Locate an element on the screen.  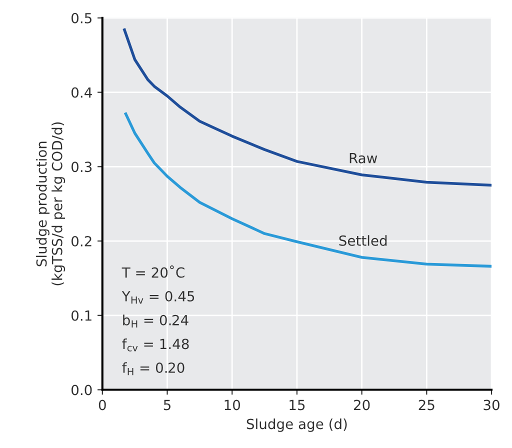
y-tick-label: 0.4 is located at coordinates (82, 92).